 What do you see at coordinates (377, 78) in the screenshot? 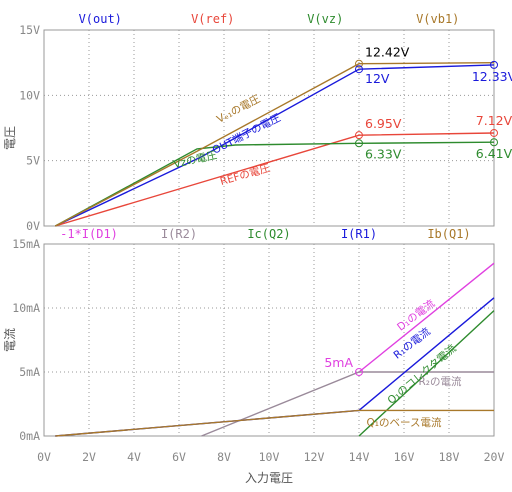
I see `annotation-label: 12V` at bounding box center [377, 78].